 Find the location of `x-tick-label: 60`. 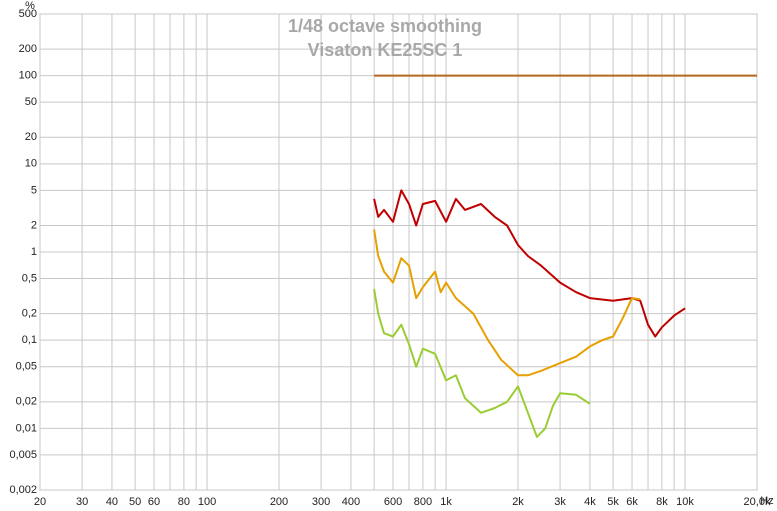

x-tick-label: 60 is located at coordinates (154, 502).